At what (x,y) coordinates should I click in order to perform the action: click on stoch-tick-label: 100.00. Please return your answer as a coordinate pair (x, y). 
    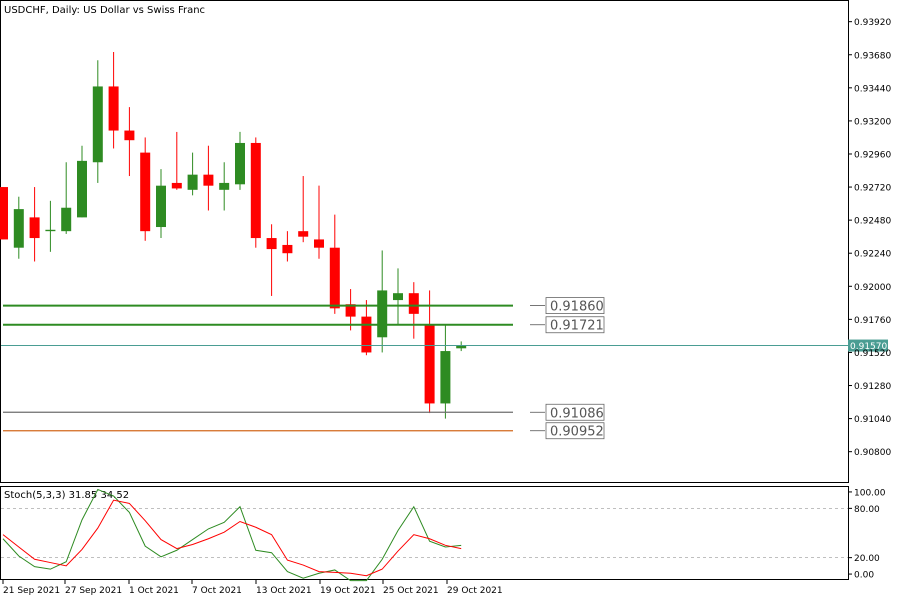
    Looking at the image, I should click on (870, 493).